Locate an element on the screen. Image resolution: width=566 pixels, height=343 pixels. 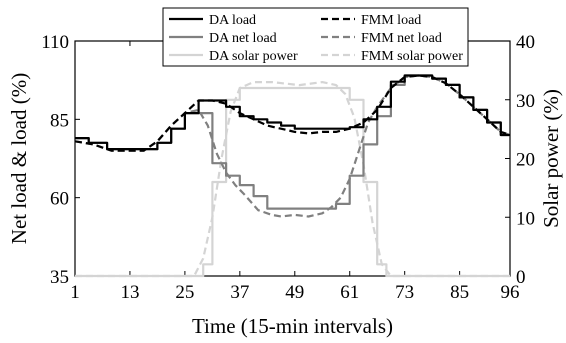
legend-label: DA load is located at coordinates (232, 20).